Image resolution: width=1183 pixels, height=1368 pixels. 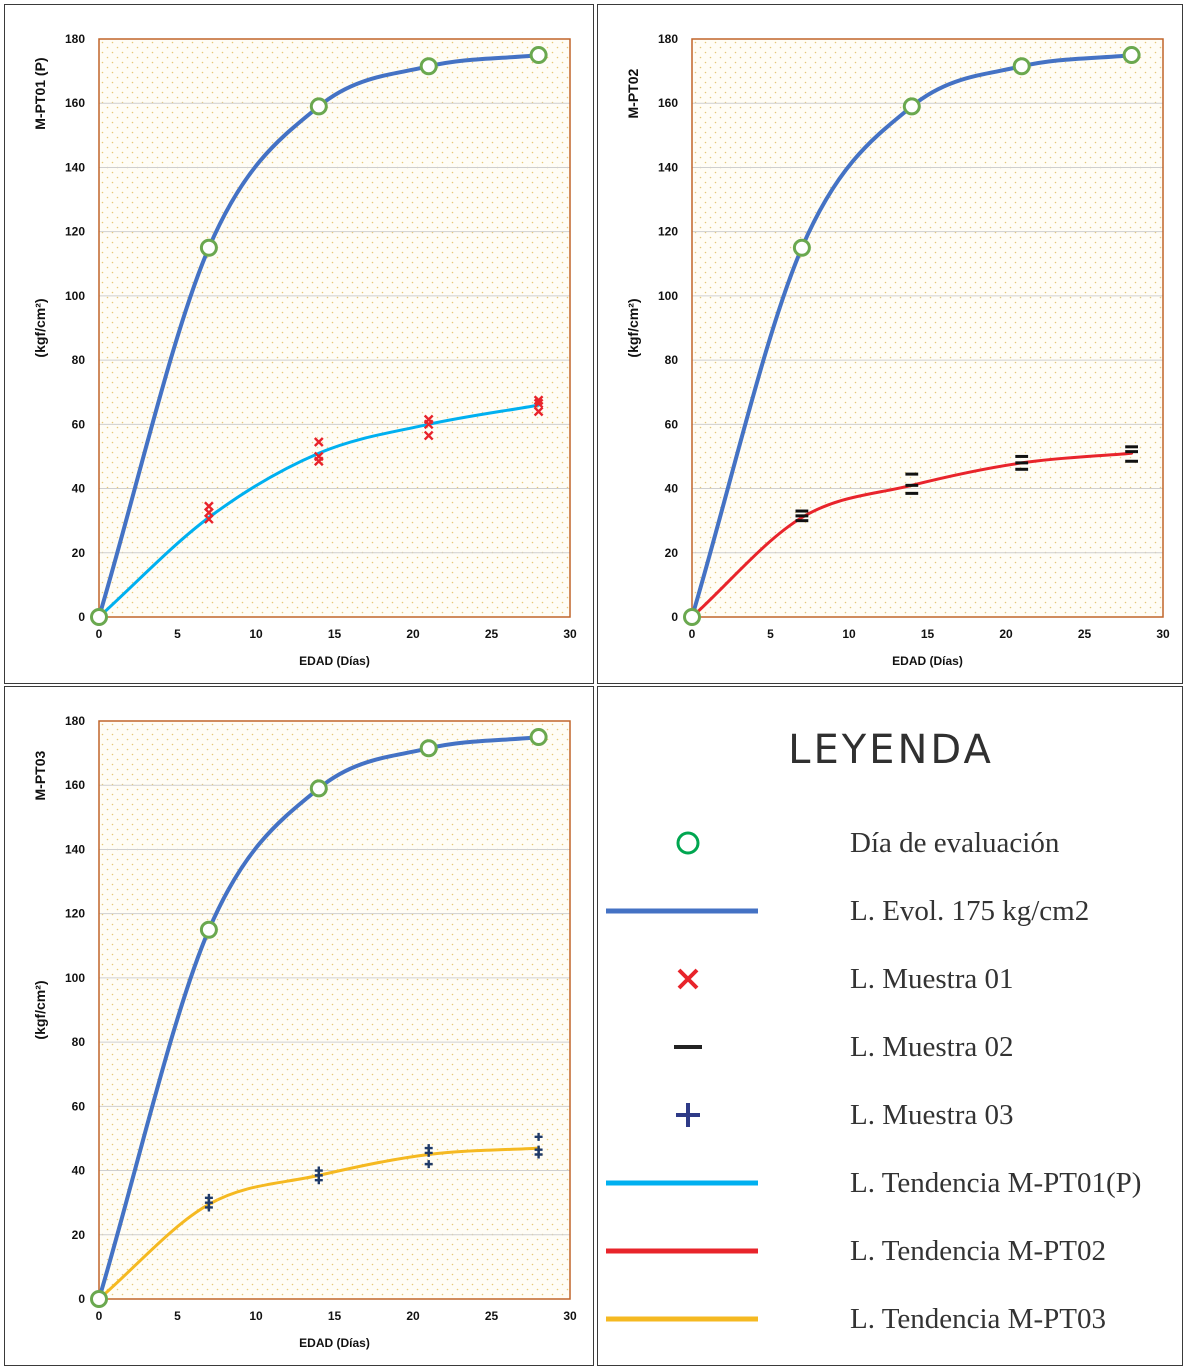 What do you see at coordinates (970, 911) in the screenshot?
I see `legend-label: L. Evol. 175 kg/cm2` at bounding box center [970, 911].